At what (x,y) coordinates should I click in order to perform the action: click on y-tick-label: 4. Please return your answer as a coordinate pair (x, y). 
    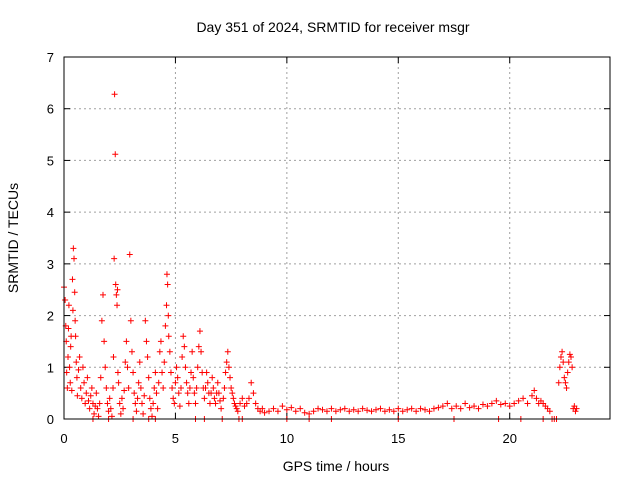
    Looking at the image, I should click on (50, 212).